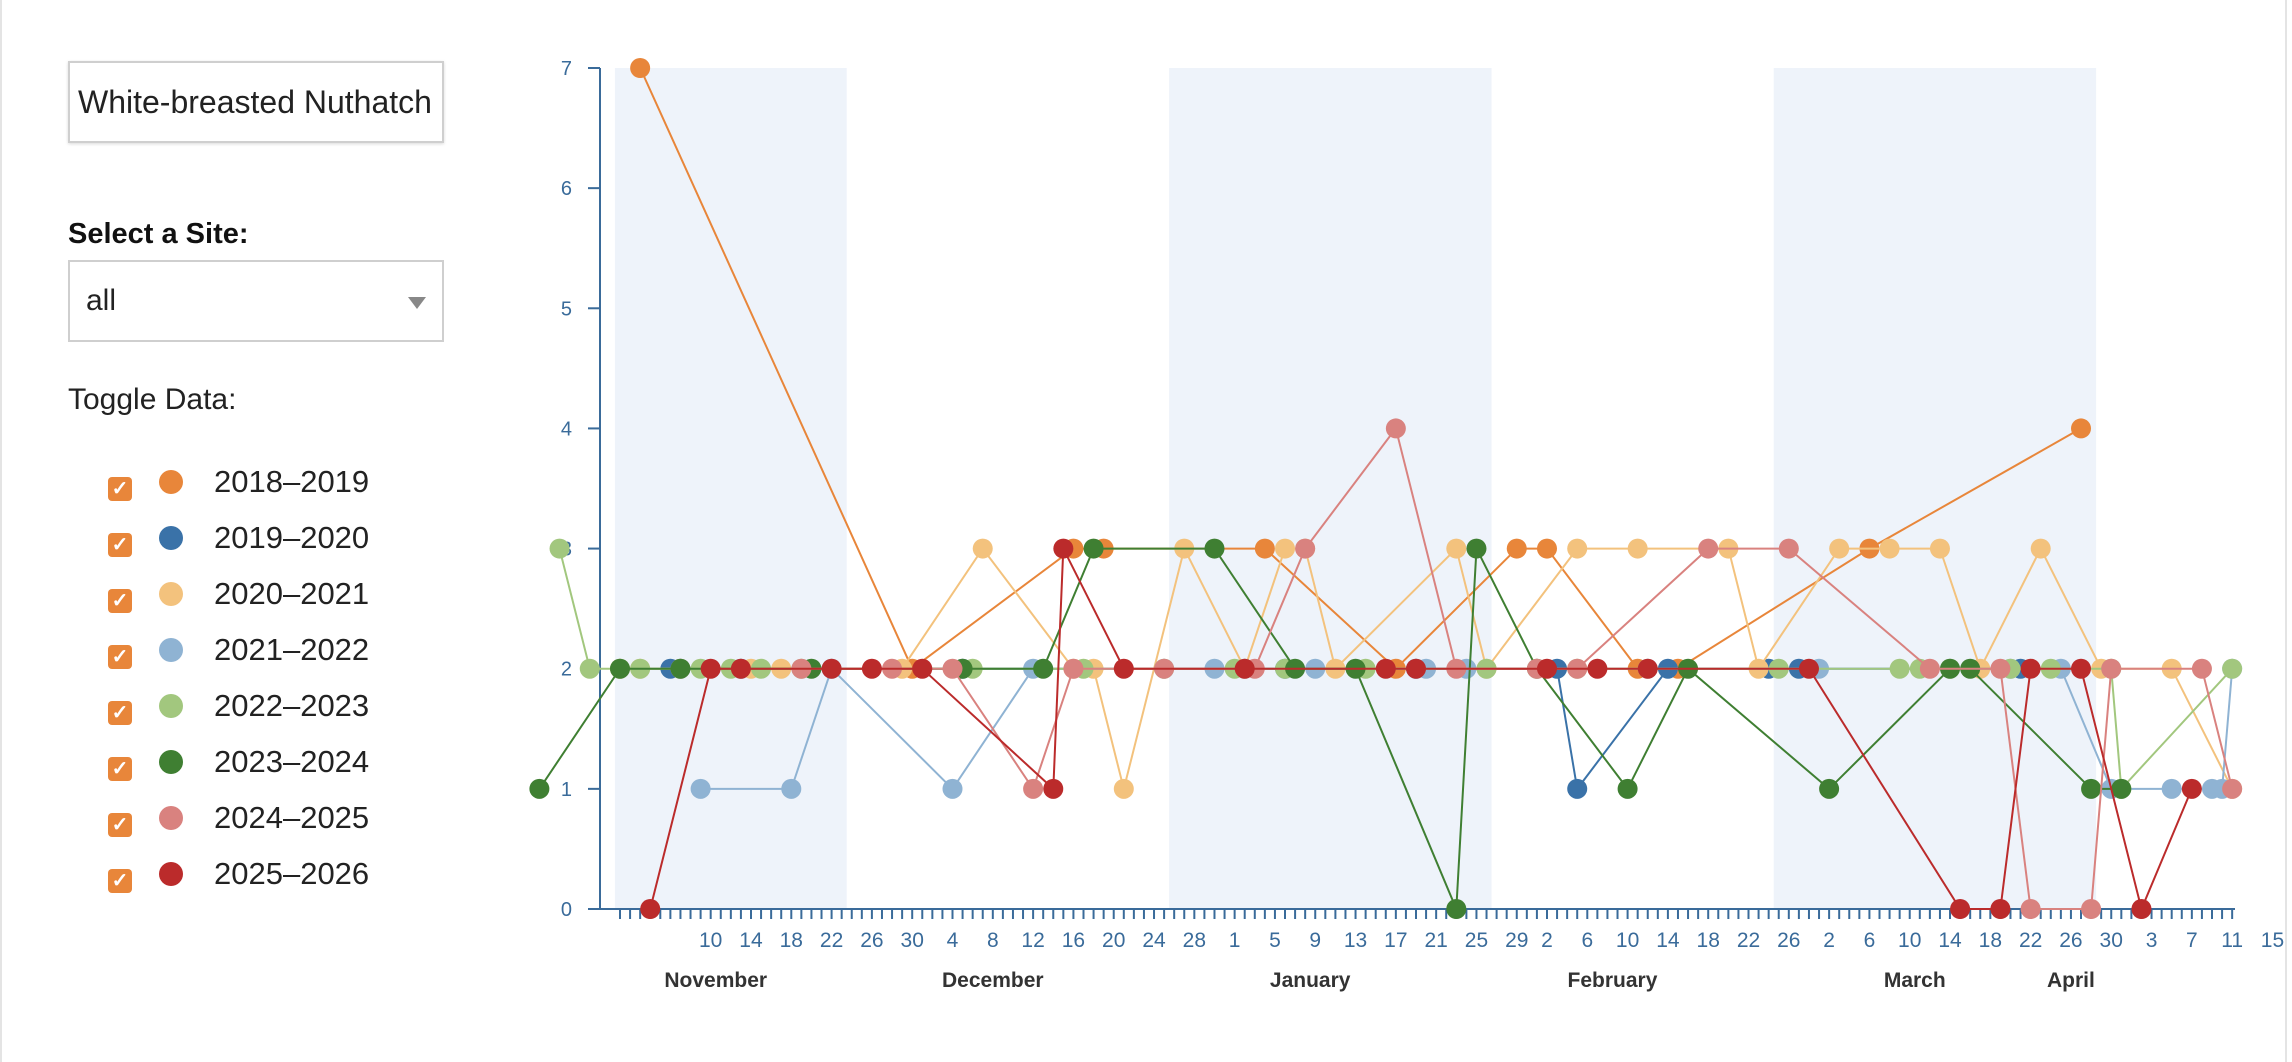 Image resolution: width=2292 pixels, height=1062 pixels. I want to click on y-tick-label: 0, so click(566, 910).